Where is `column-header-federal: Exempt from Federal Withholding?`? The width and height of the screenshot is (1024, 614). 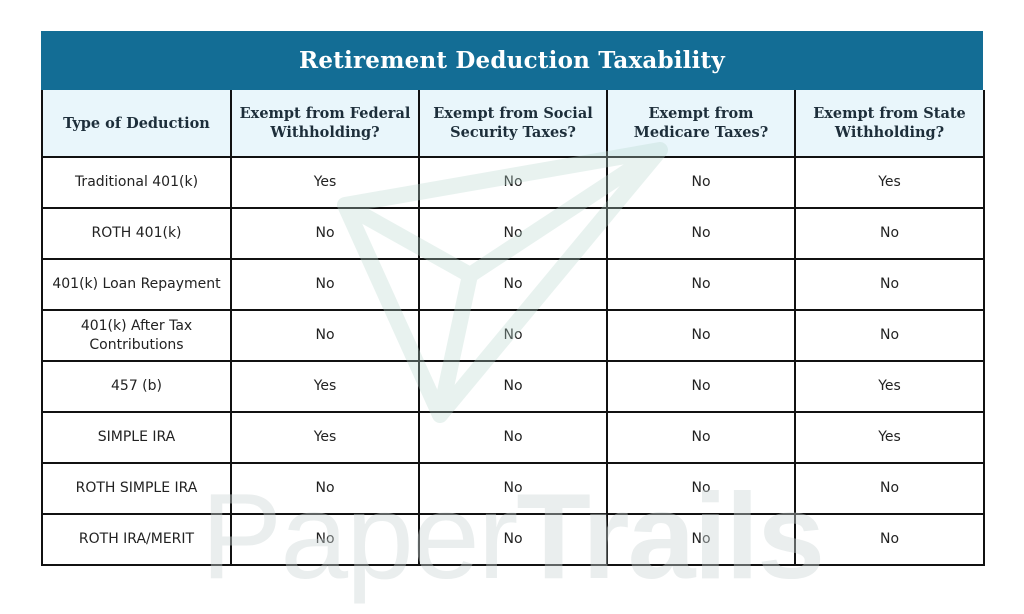
column-header-federal: Exempt from Federal Withholding? is located at coordinates (325, 124).